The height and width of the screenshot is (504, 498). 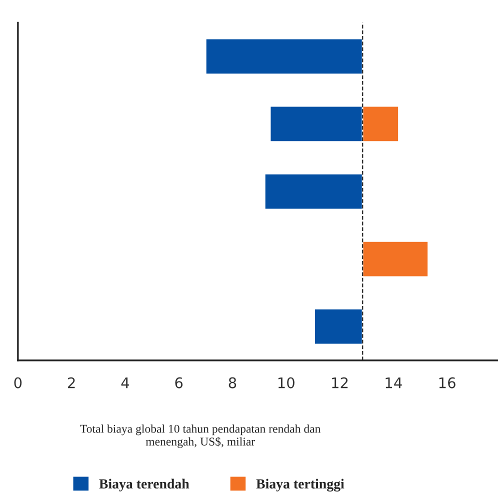 I want to click on x-tick-label: 14, so click(x=394, y=382).